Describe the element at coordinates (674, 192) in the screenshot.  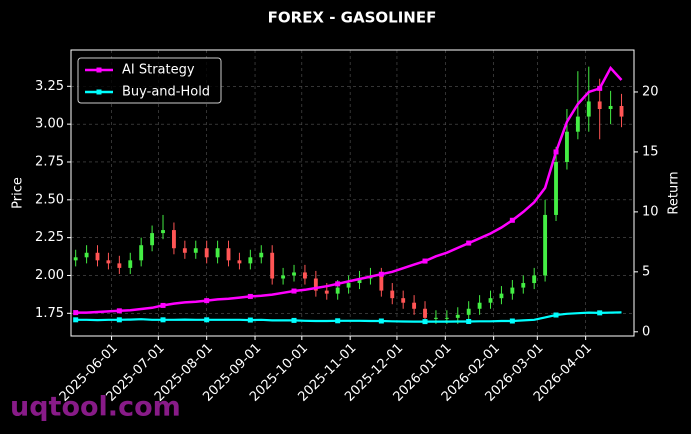
I see `y2-axis-label: Return` at that location.